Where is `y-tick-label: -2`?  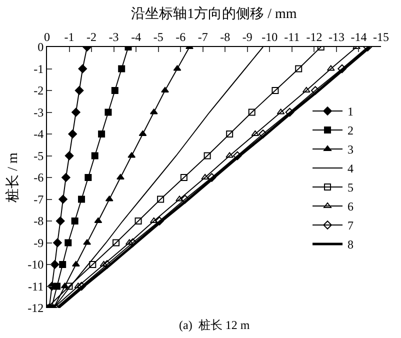 y-tick-label: -2 is located at coordinates (39, 91).